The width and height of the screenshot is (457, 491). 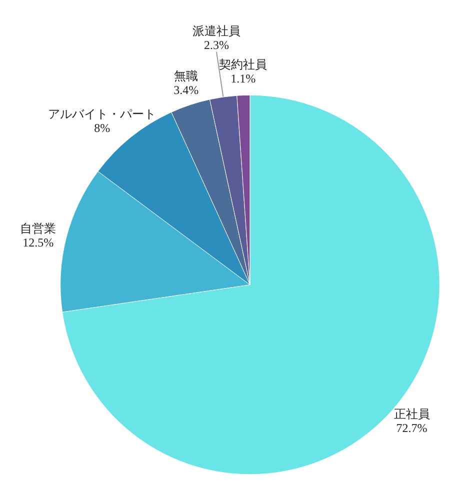 I want to click on data-label: 8%, so click(x=102, y=128).